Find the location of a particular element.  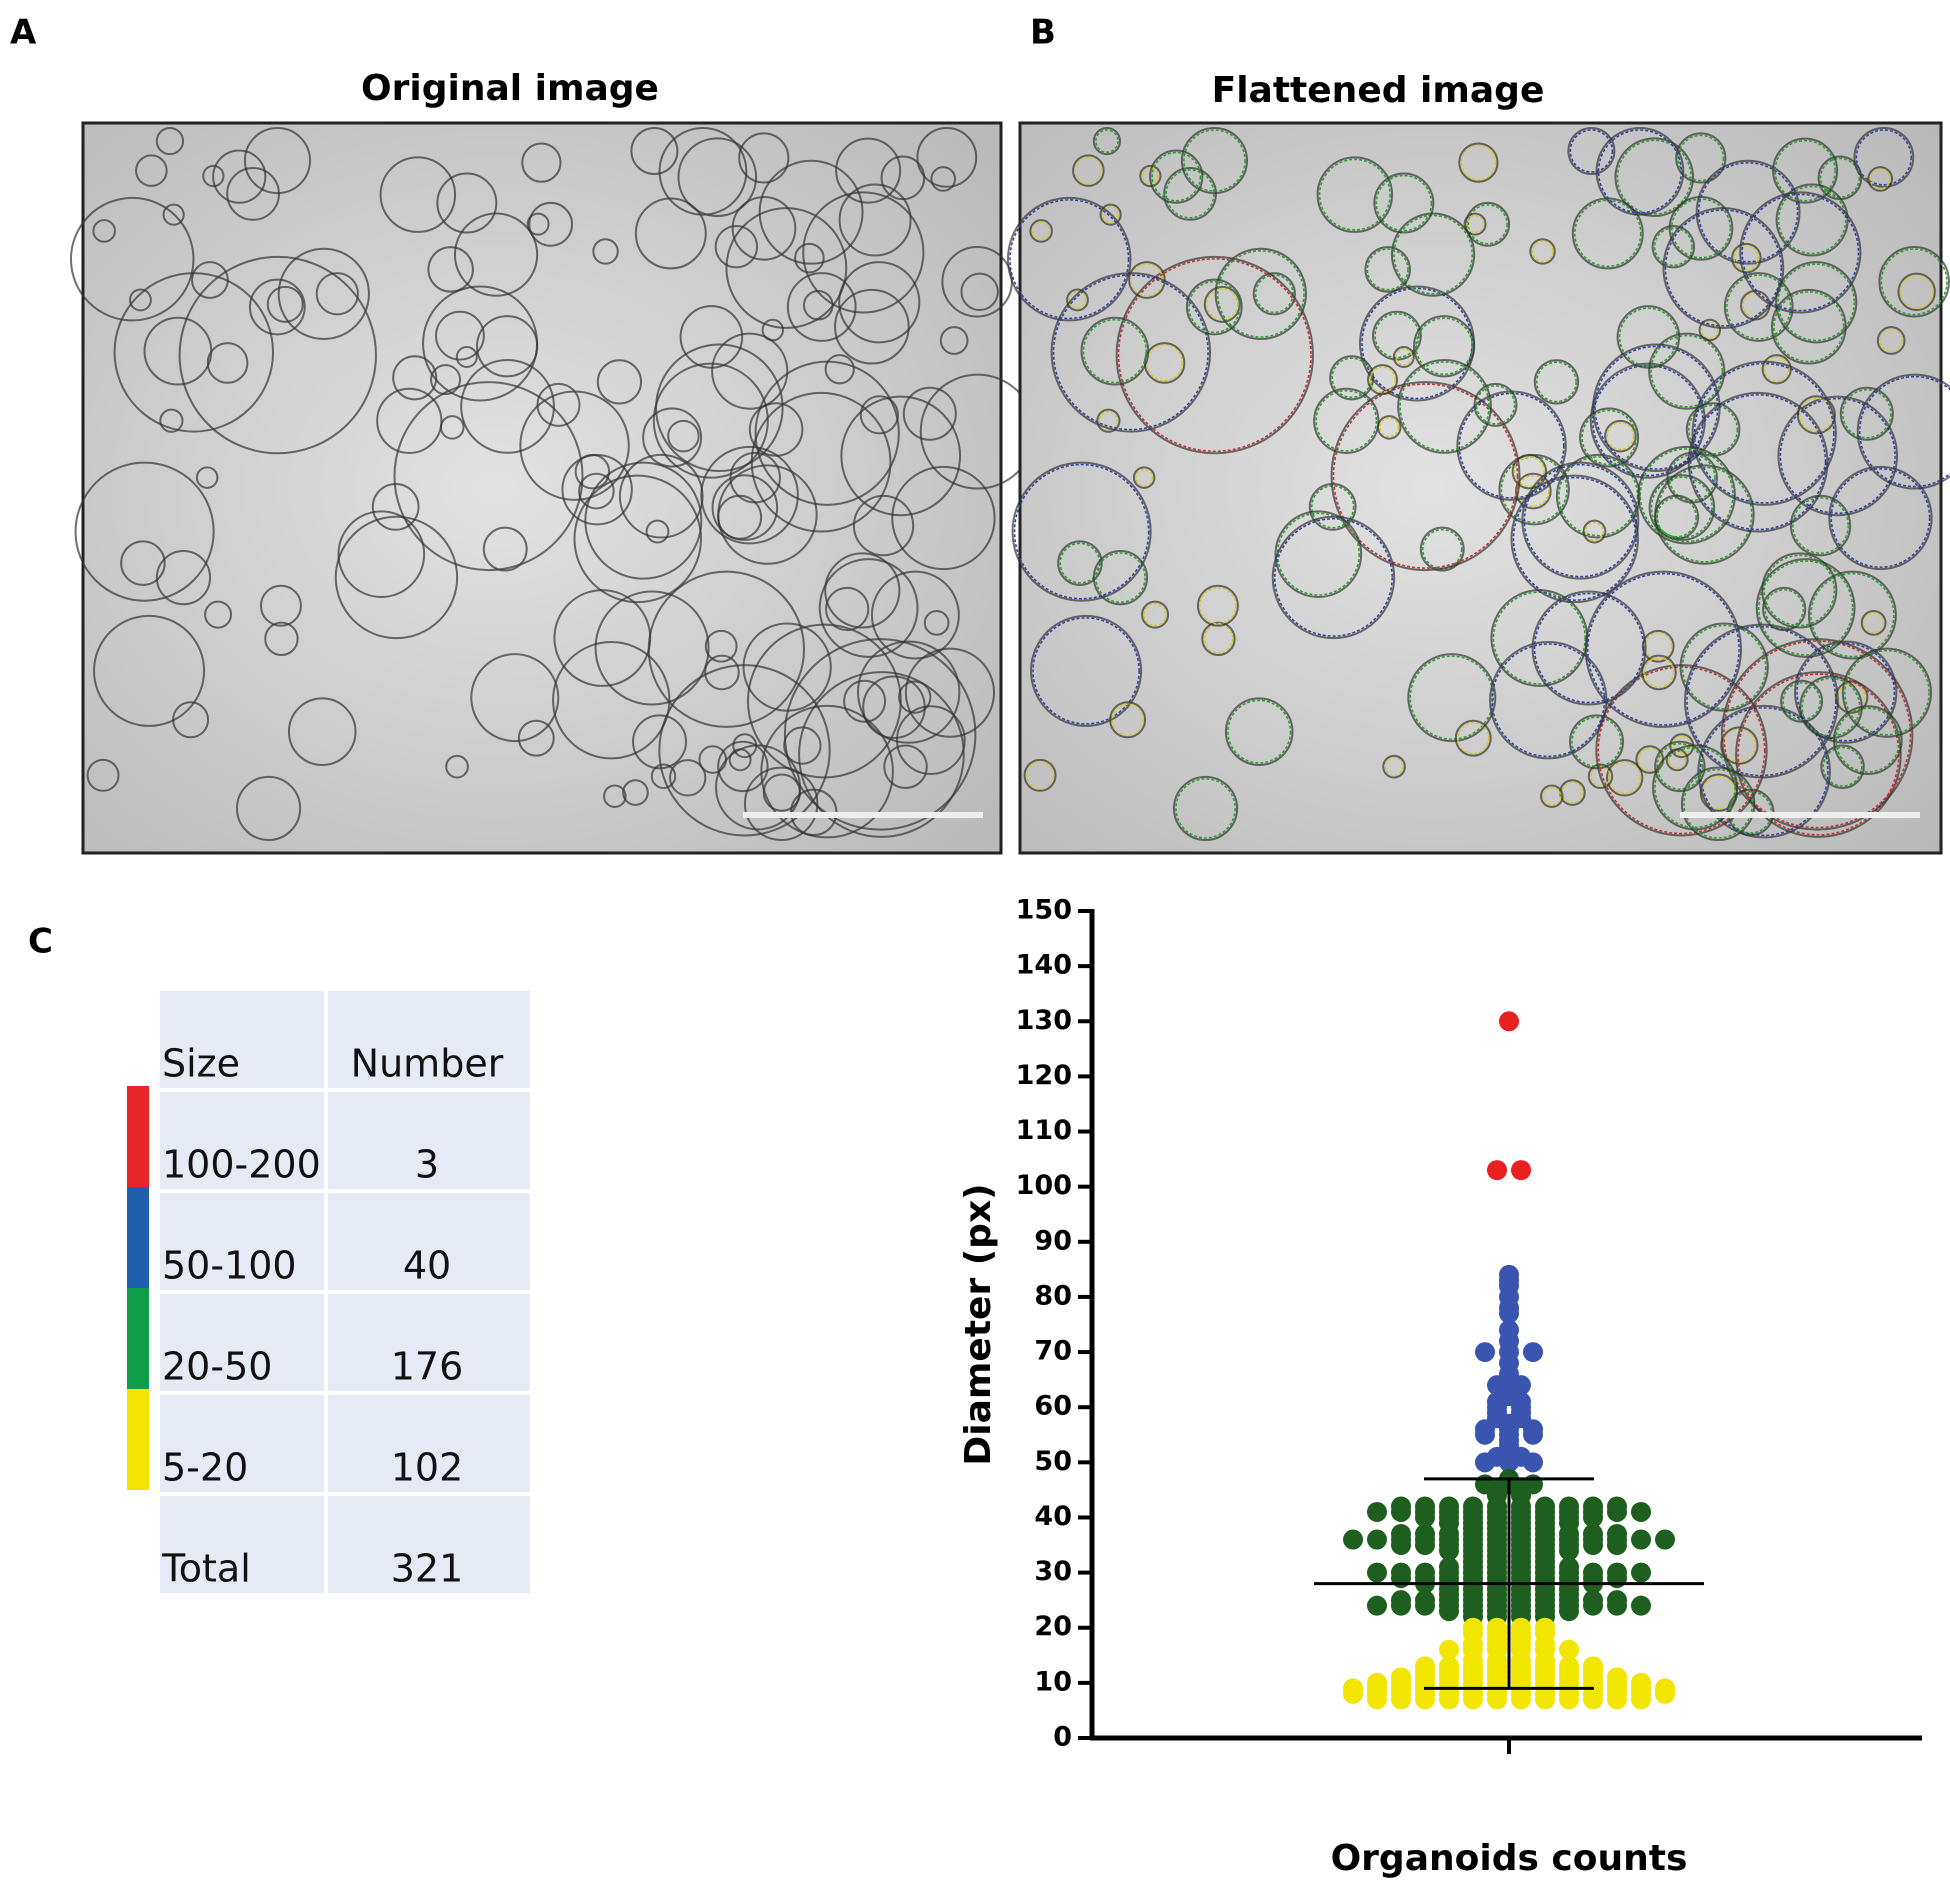

y-tick-label: 130 is located at coordinates (1044, 1020).